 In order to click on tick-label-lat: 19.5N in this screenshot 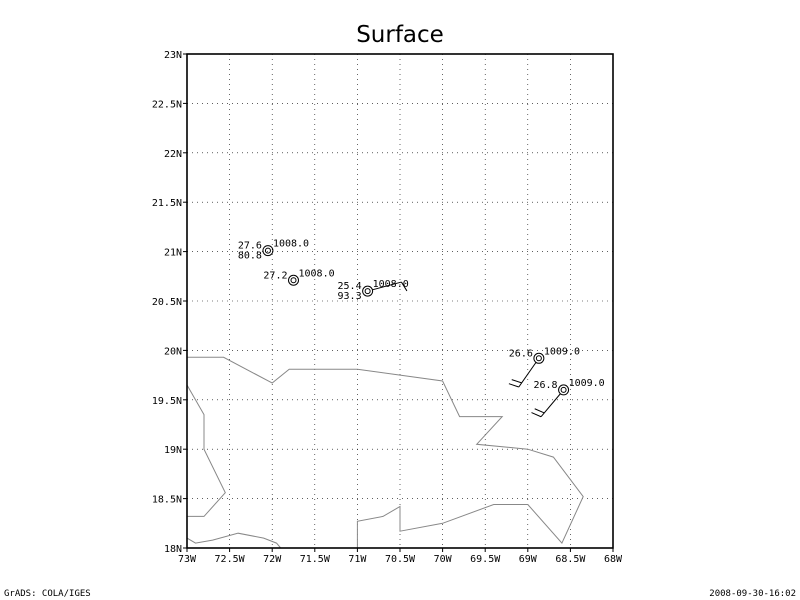, I will do `click(167, 401)`.